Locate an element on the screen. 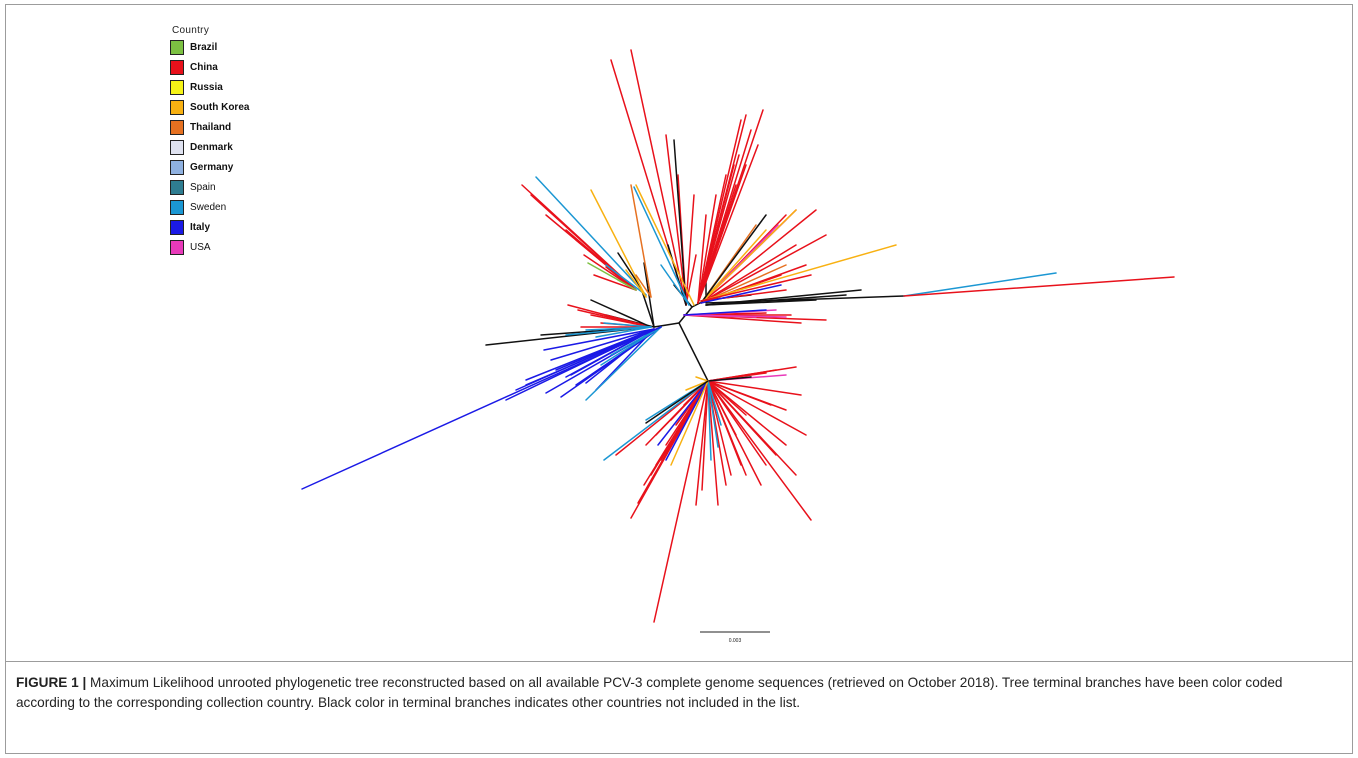  scale-bar: 0.003 is located at coordinates (735, 637).